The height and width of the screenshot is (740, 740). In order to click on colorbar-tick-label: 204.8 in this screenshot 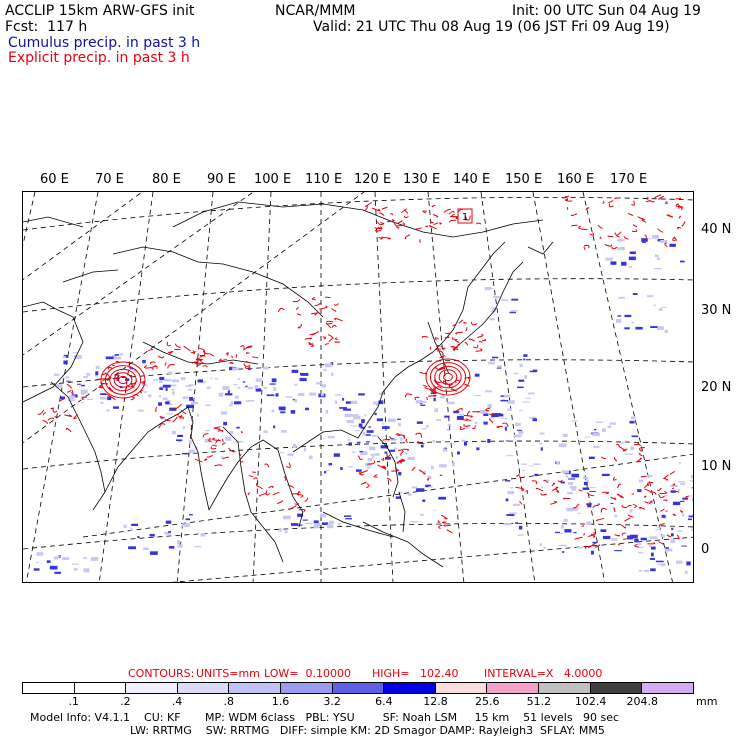, I will do `click(642, 701)`.